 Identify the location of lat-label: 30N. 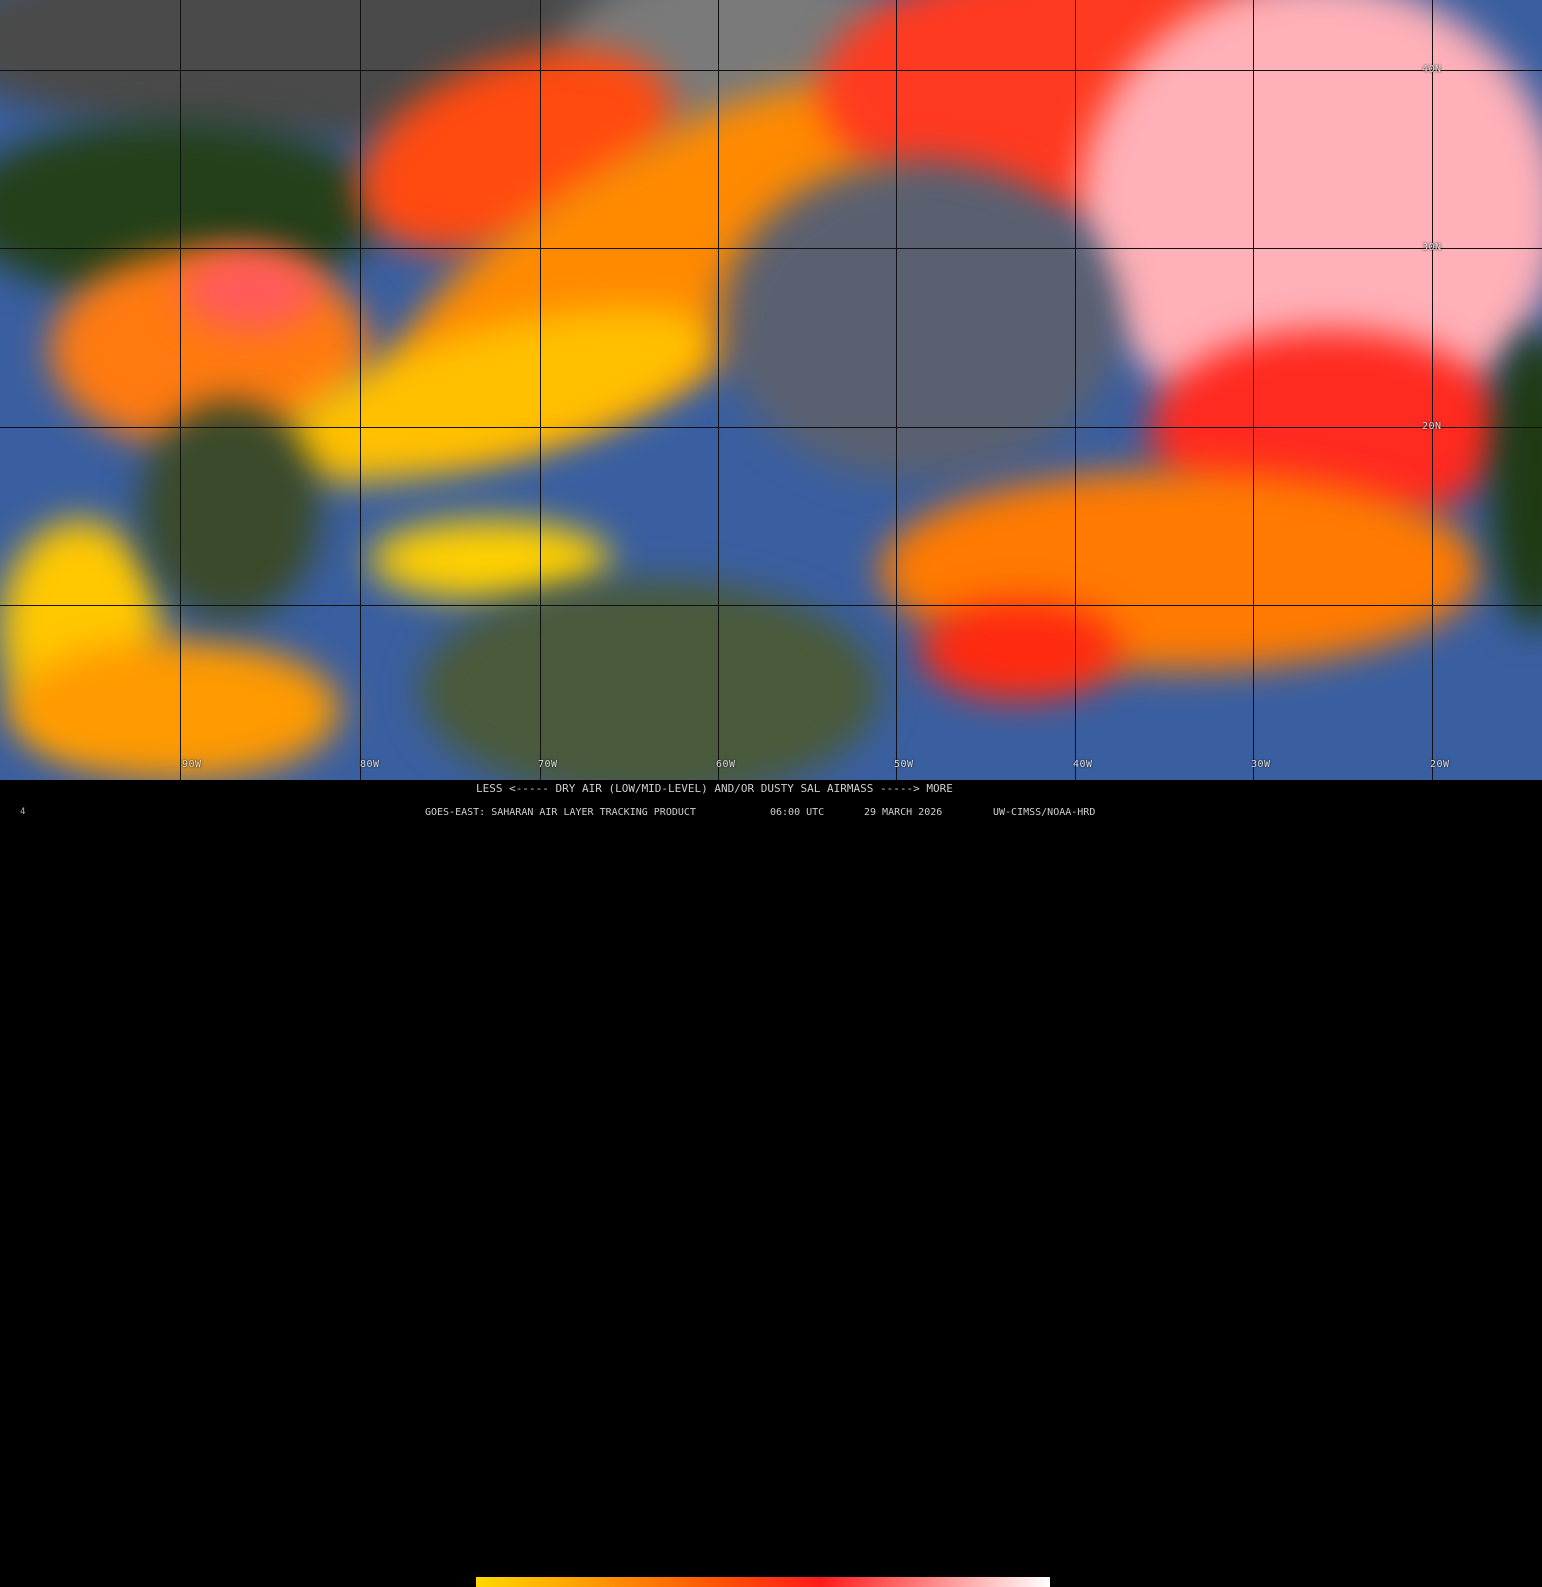
(1432, 247).